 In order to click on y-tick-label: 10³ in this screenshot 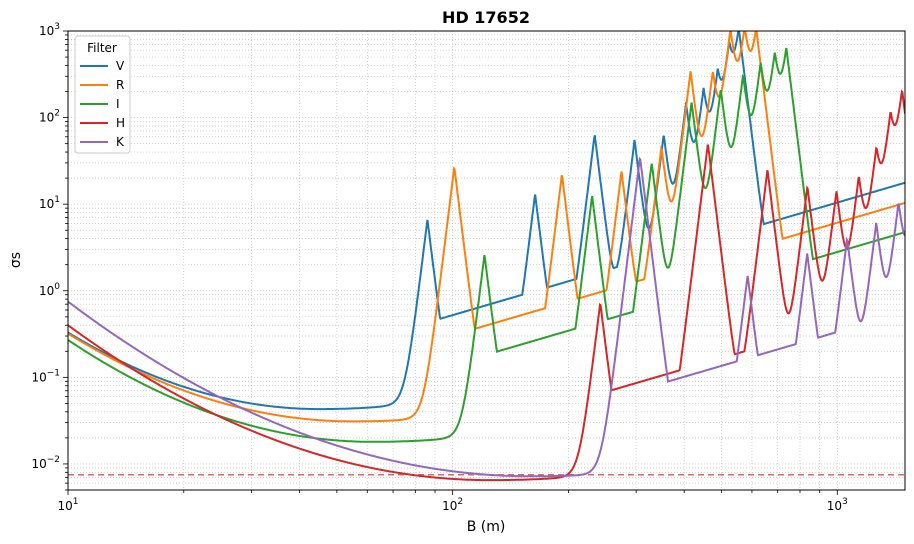, I will do `click(49, 30)`.